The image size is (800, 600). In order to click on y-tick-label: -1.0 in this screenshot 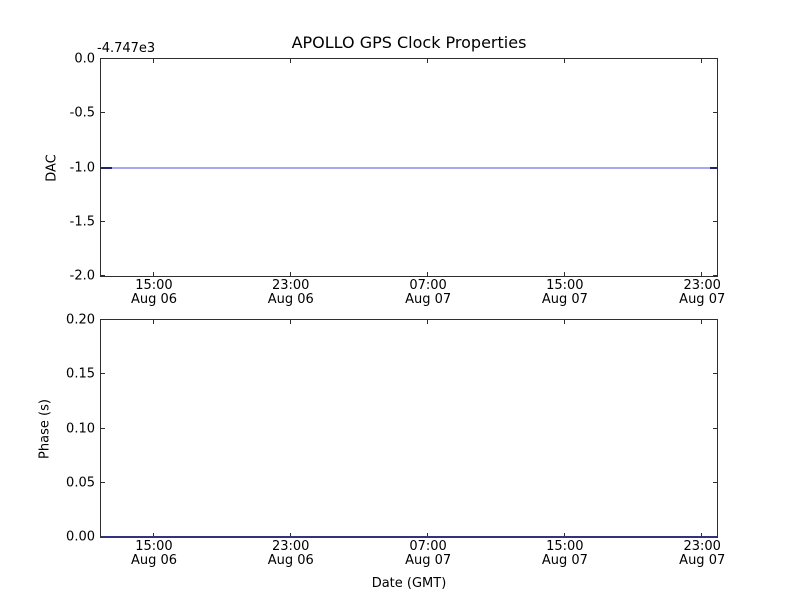, I will do `click(82, 167)`.